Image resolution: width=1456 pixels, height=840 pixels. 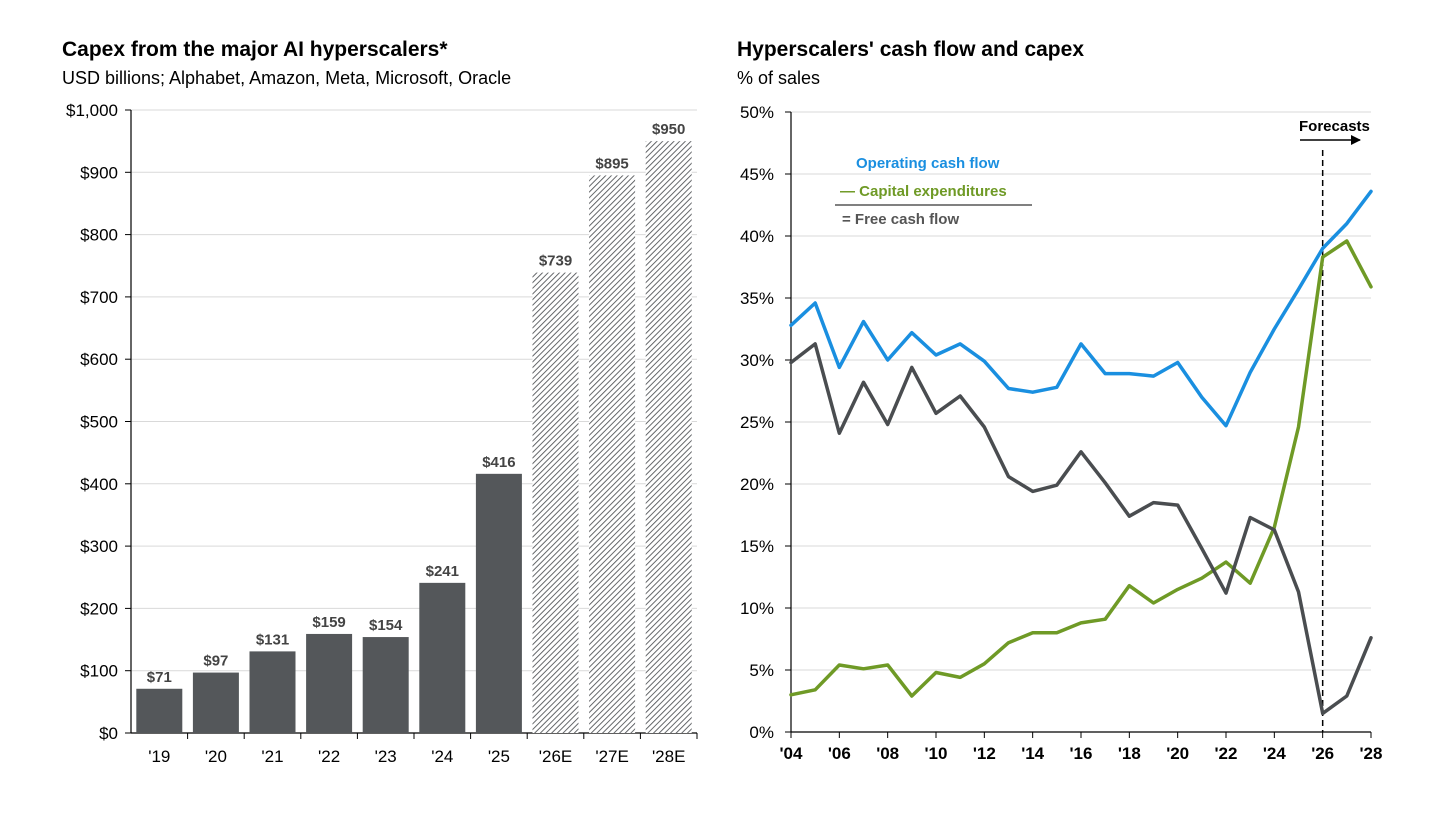 I want to click on bar-value-label: $950, so click(x=668, y=129).